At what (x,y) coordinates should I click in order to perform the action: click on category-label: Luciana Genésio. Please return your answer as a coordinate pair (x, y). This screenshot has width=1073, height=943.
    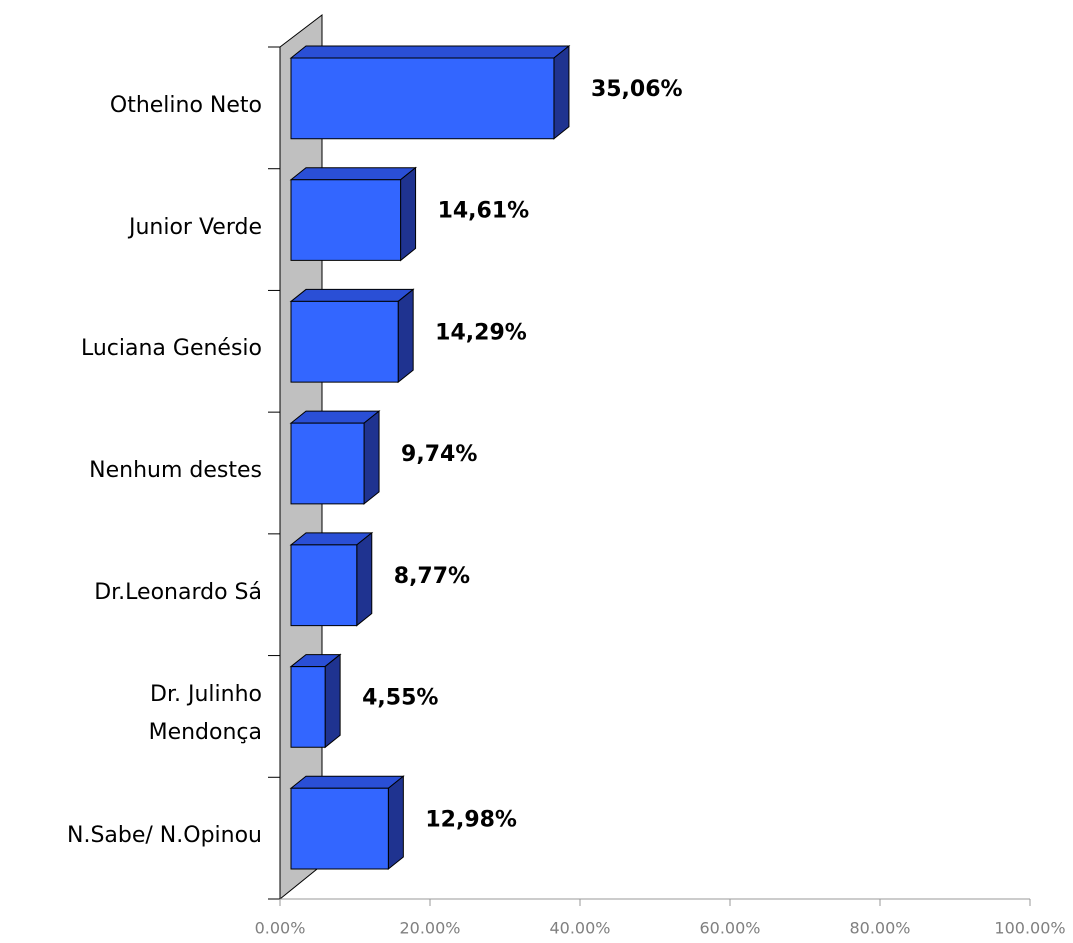
    Looking at the image, I should click on (171, 349).